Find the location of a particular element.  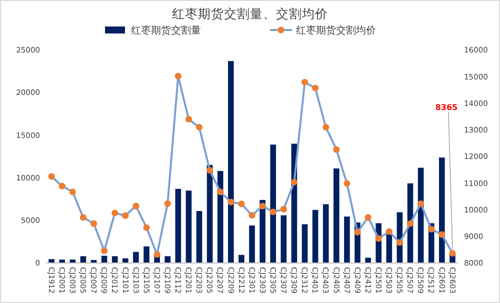

data-label: 8365 is located at coordinates (446, 107).